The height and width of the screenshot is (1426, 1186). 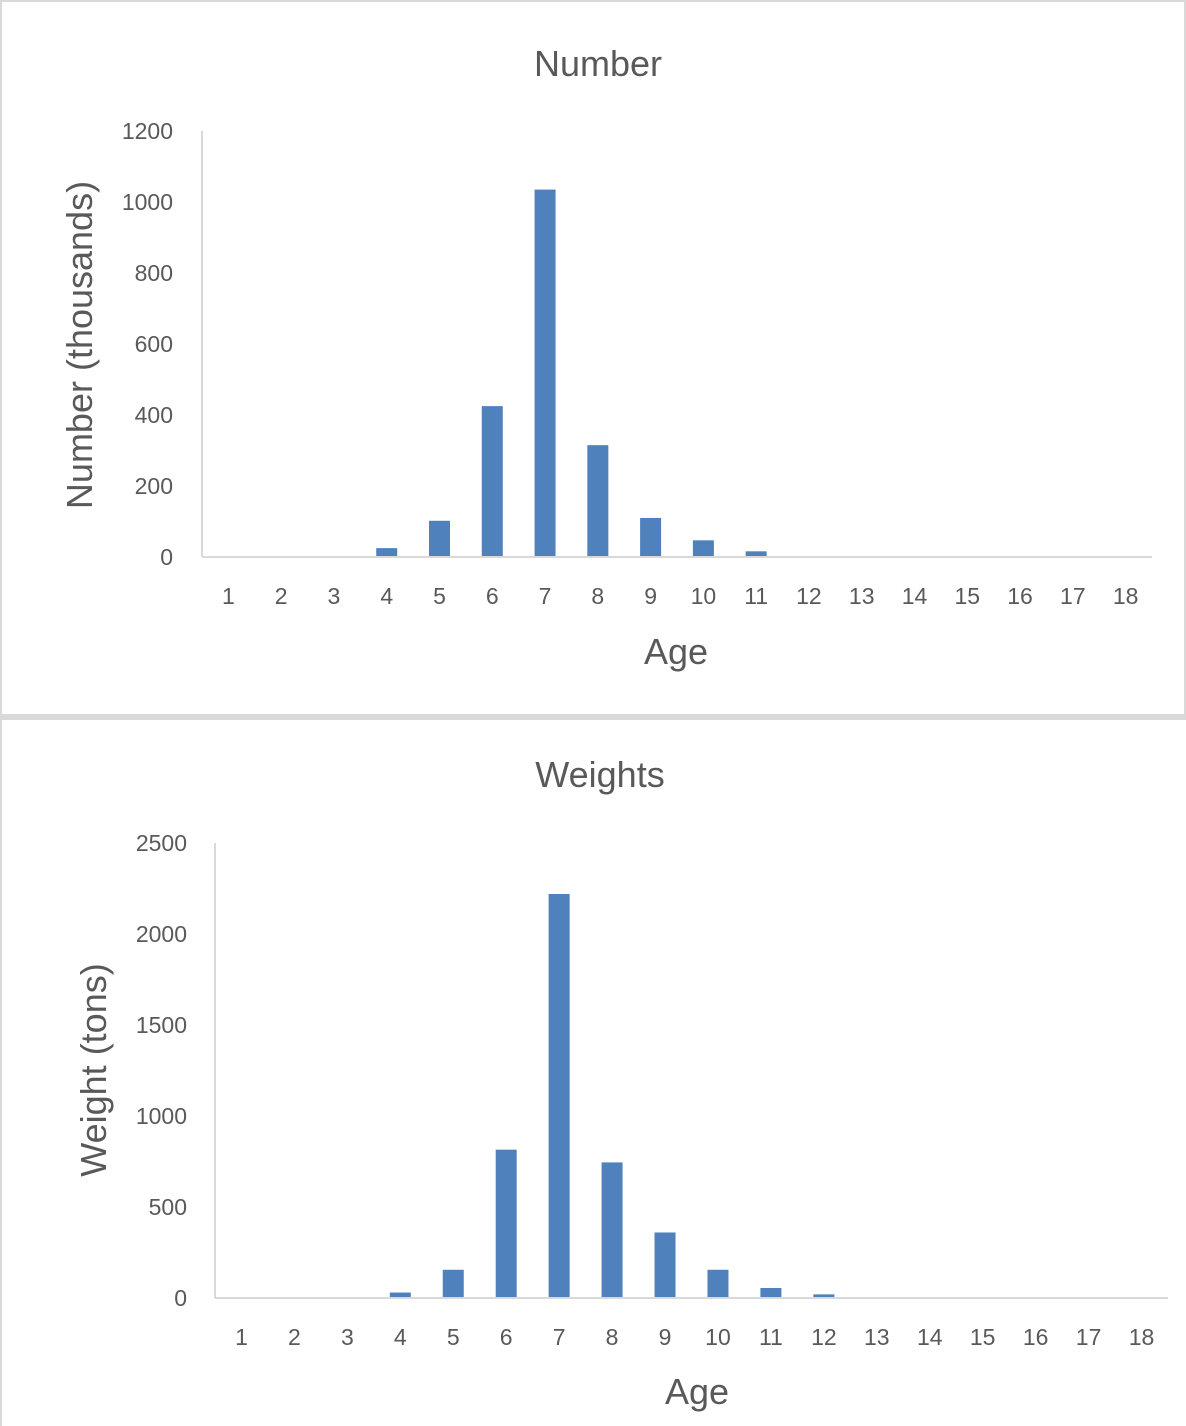 I want to click on y-tick-label: 600, so click(x=154, y=344).